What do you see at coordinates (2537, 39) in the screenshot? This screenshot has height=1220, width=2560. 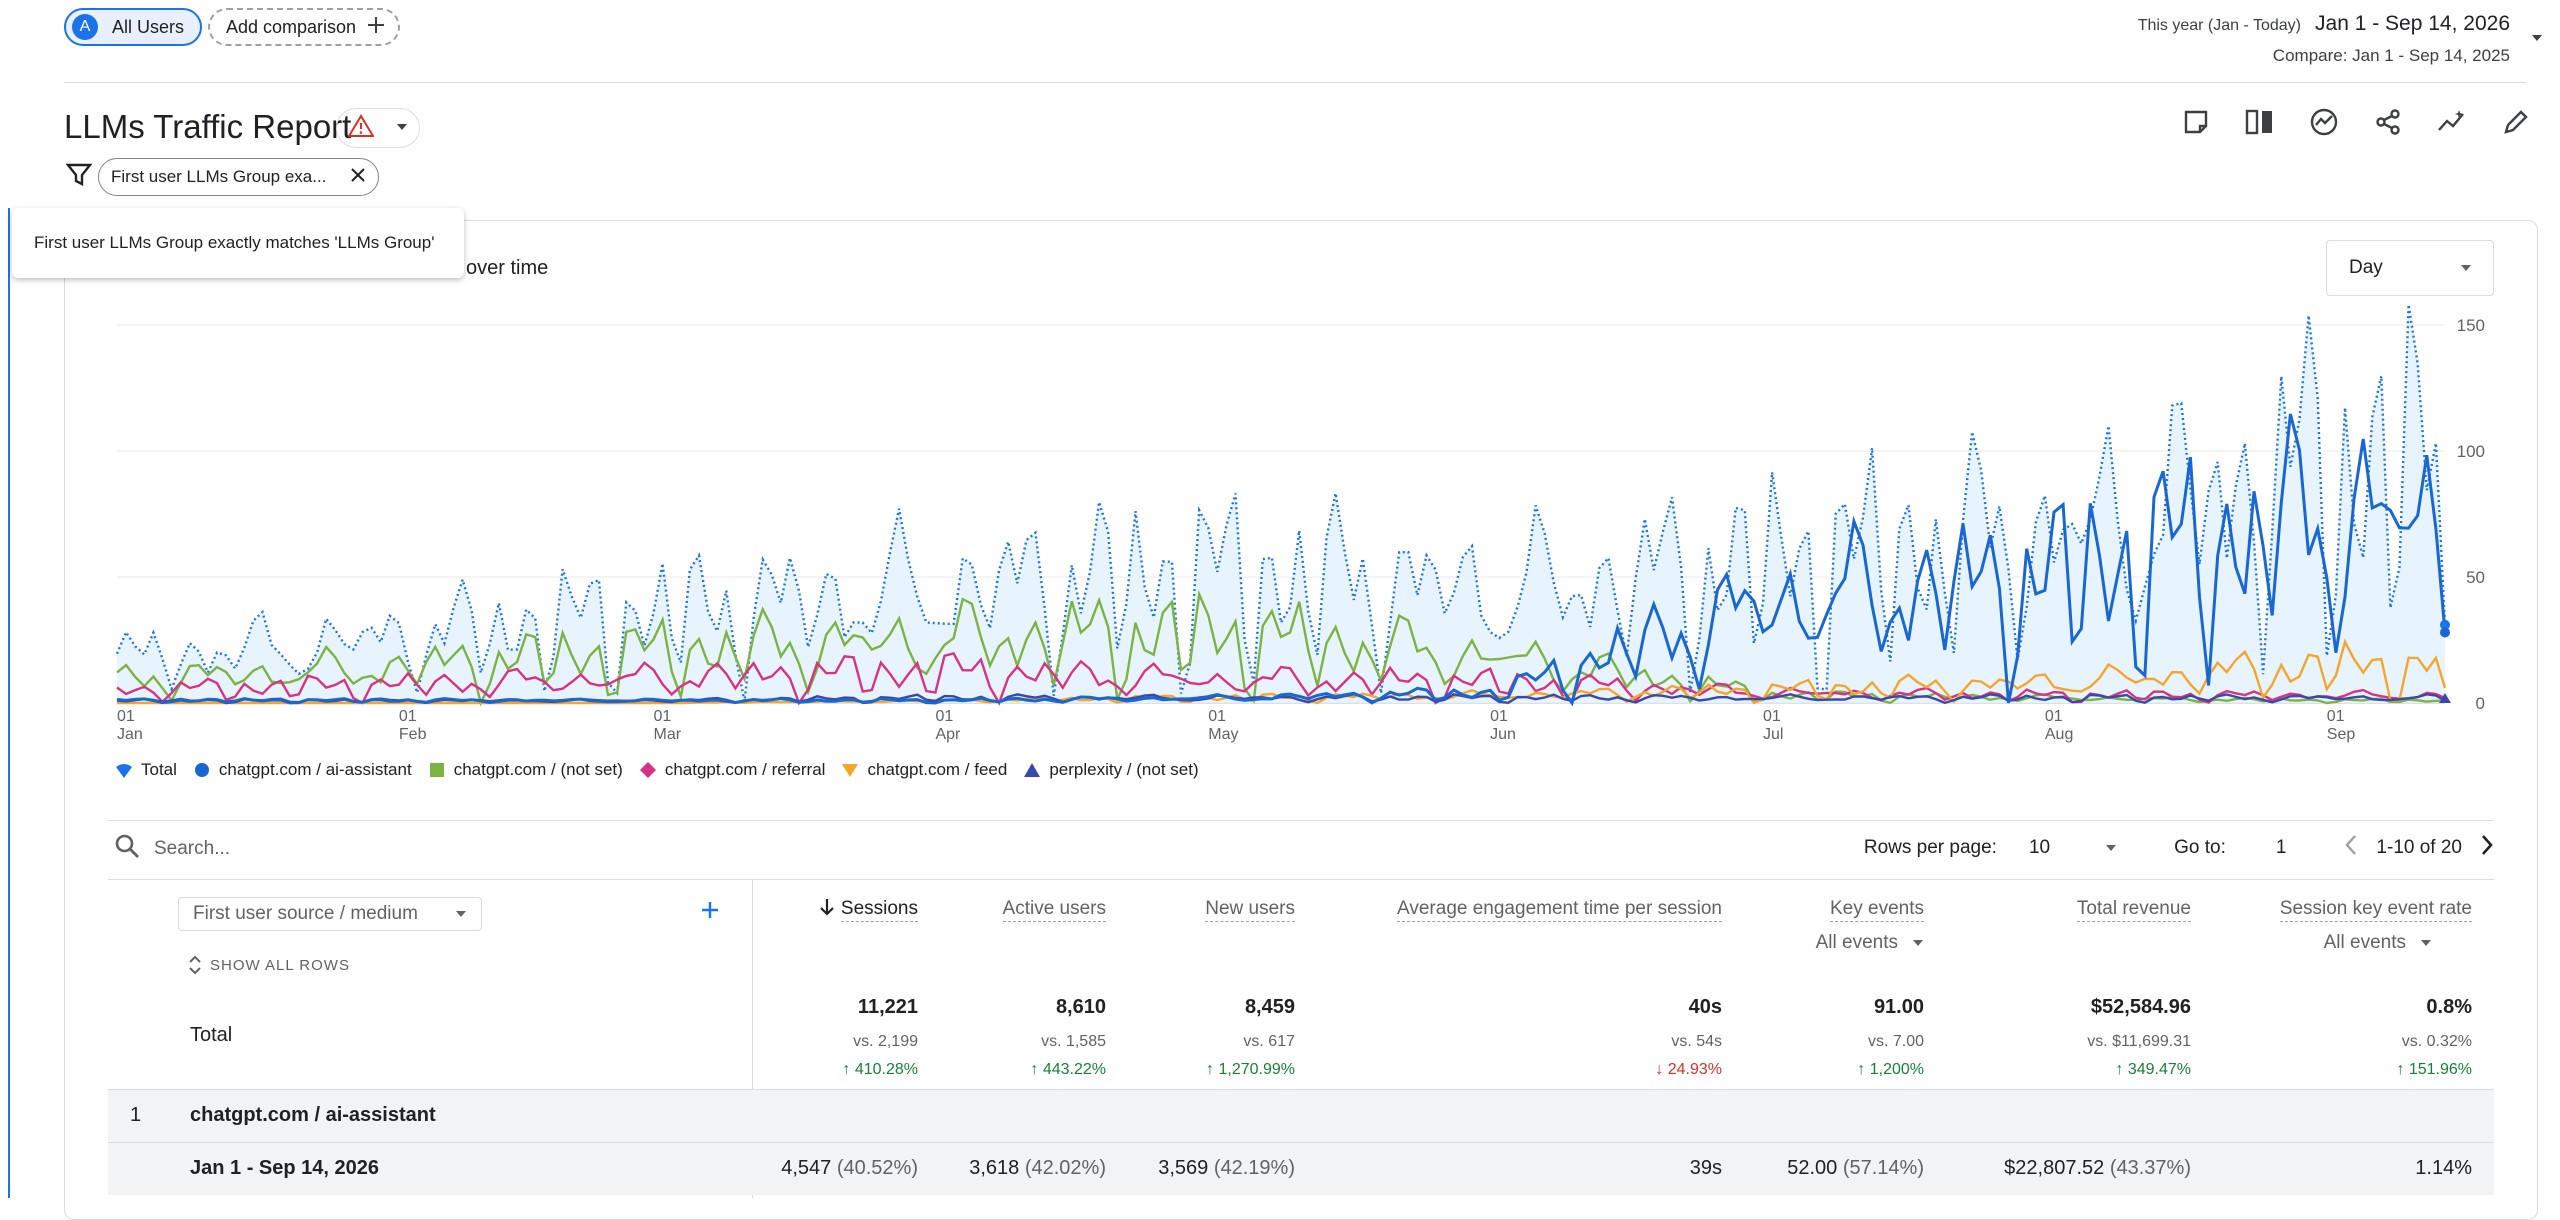 I see `date-range-caret-icon` at bounding box center [2537, 39].